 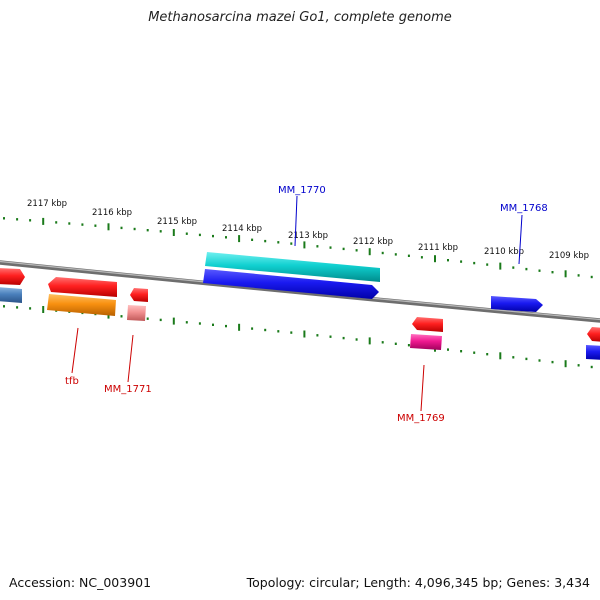 I want to click on gene-feature-tfb-forward, so click(x=82, y=287).